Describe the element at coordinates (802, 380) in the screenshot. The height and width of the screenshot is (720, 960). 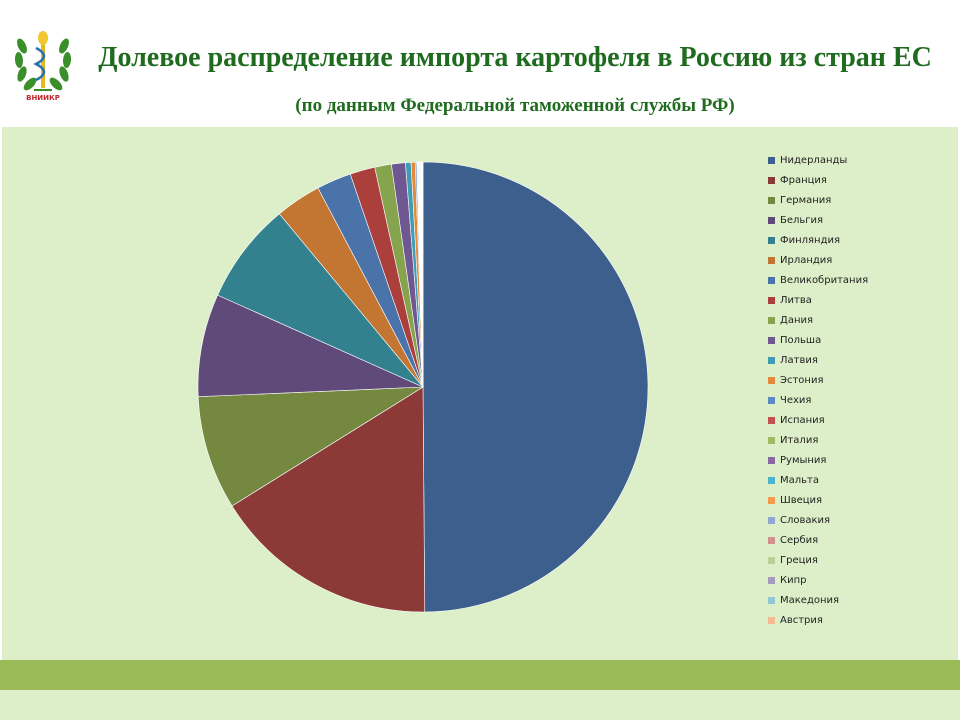
I see `legend-label: Эстония` at that location.